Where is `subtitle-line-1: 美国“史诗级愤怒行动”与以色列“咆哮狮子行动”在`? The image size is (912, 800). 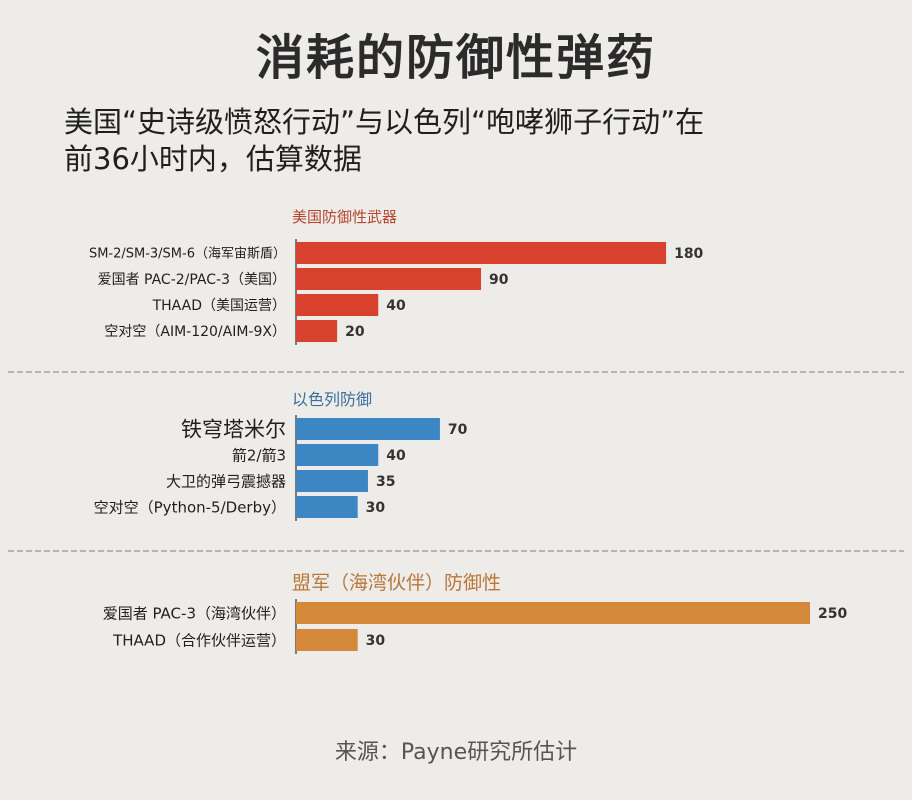
subtitle-line-1: 美国“史诗级愤怒行动”与以色列“咆哮狮子行动”在 is located at coordinates (384, 122).